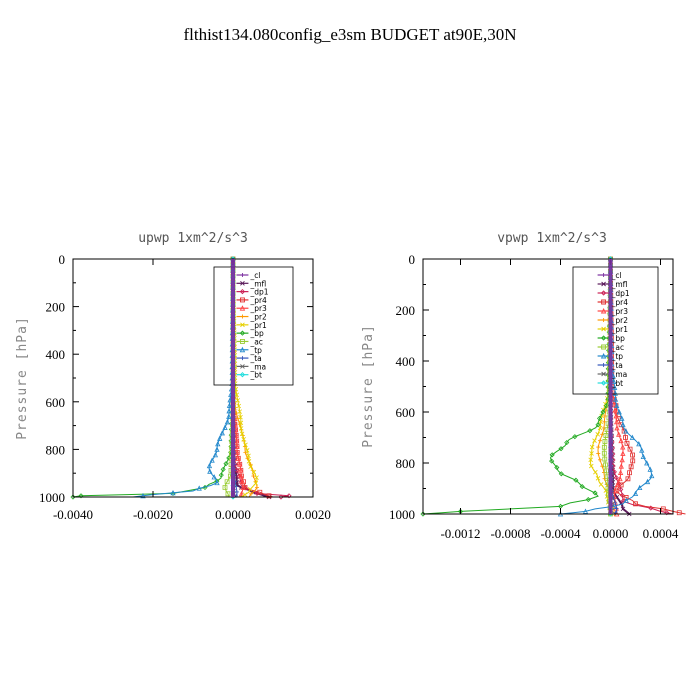 The image size is (700, 700). I want to click on x-tick-label: -0.0012, so click(460, 533).